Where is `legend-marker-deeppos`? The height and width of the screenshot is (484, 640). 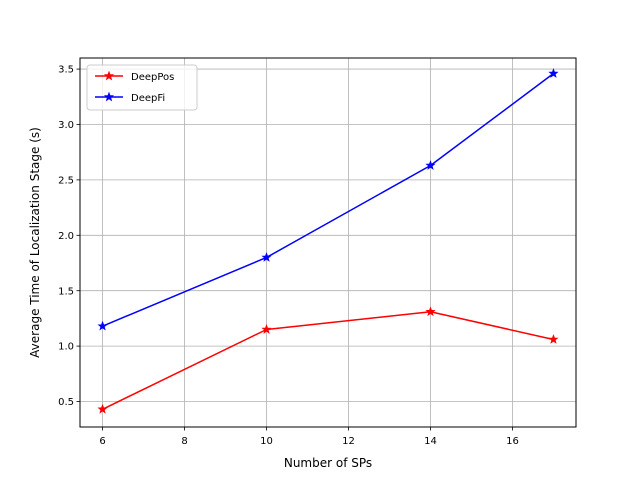 legend-marker-deeppos is located at coordinates (109, 75).